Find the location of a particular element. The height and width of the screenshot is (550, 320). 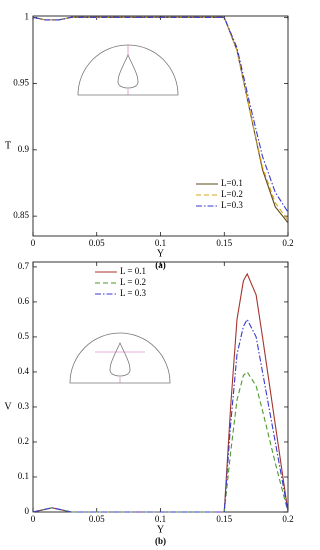

y-tick-label: 0.95 is located at coordinates (21, 83).